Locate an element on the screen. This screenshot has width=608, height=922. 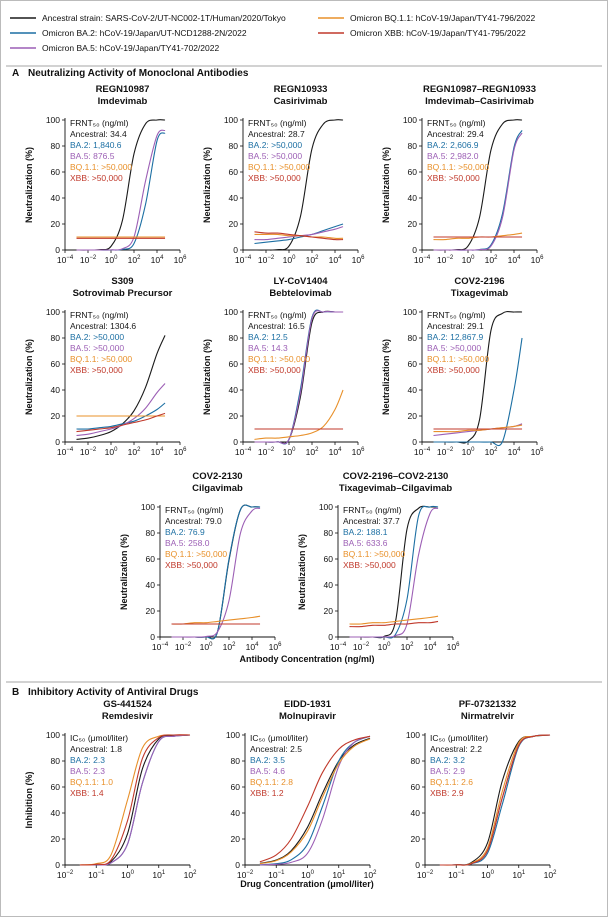
panel-title: PF-07321332 is located at coordinates (488, 704).